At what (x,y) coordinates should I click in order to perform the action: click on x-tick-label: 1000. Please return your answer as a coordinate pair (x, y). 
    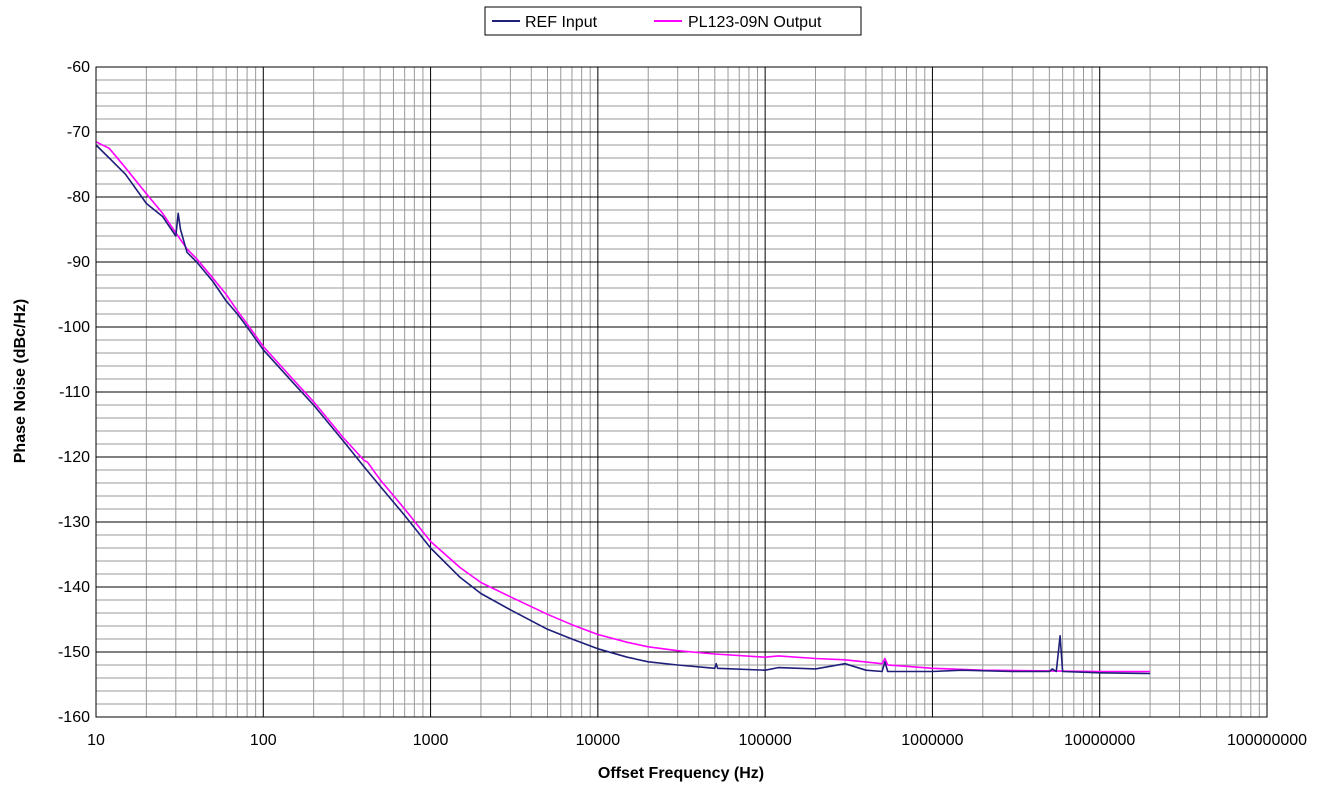
    Looking at the image, I should click on (431, 740).